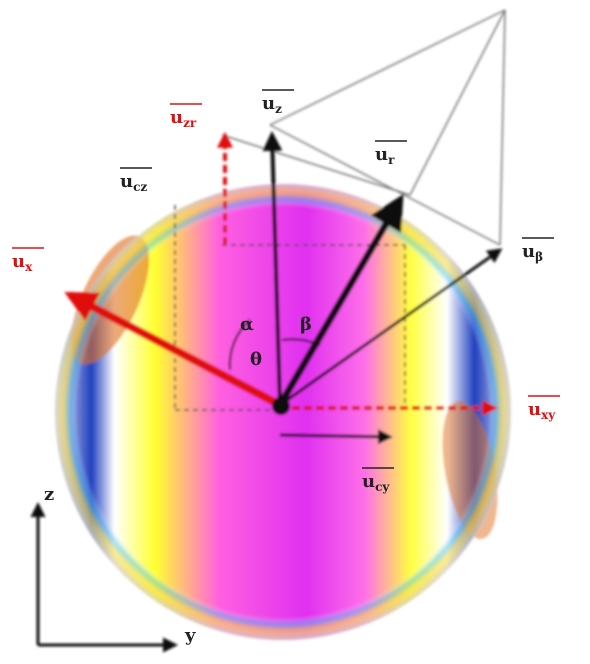 This screenshot has height=664, width=590. What do you see at coordinates (190, 635) in the screenshot?
I see `axis-label: y` at bounding box center [190, 635].